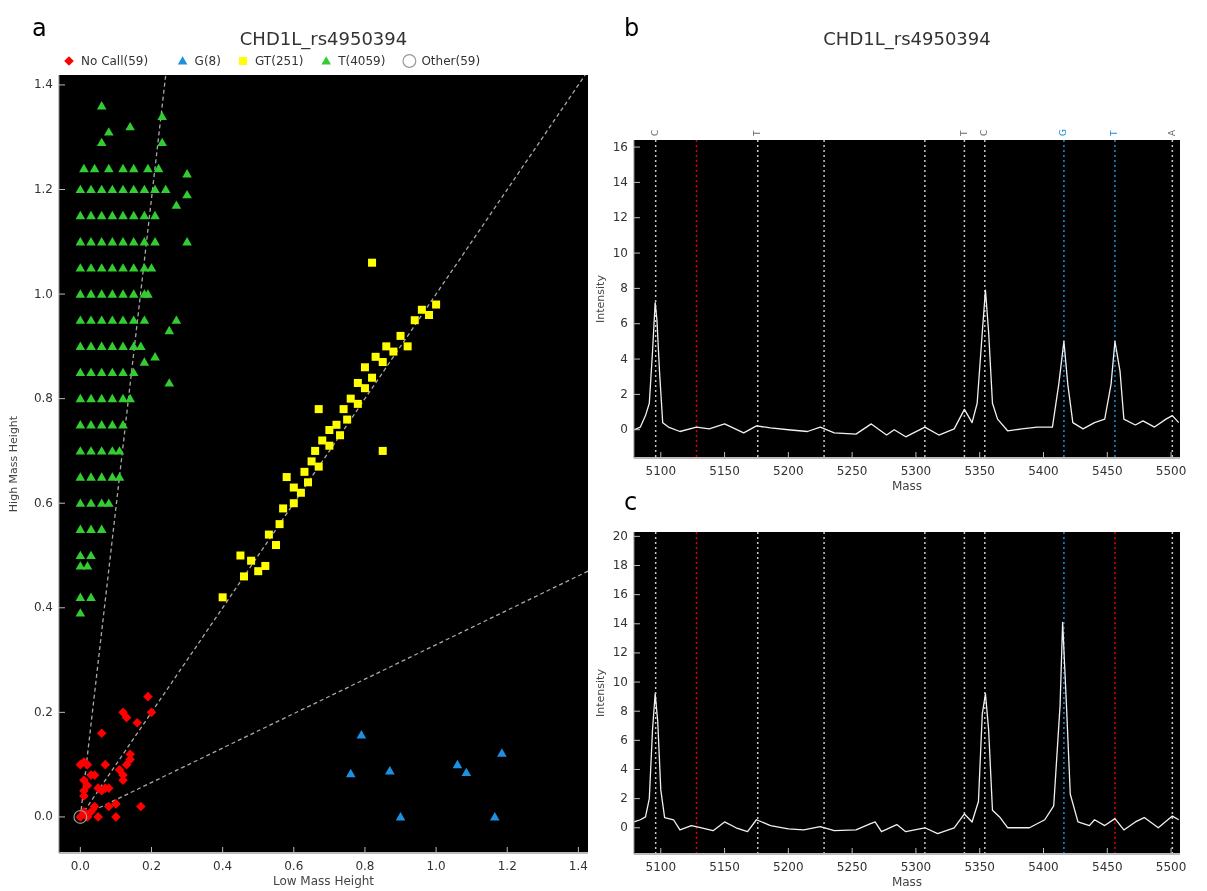 This screenshot has width=1207, height=891. I want to click on y-tick-label: 1.0, so click(43, 293).